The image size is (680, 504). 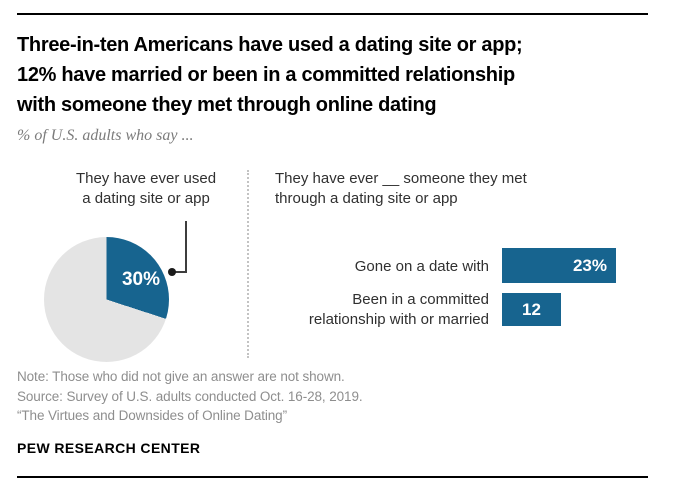 What do you see at coordinates (366, 198) in the screenshot?
I see `bar-heading-line-2: through a dating site or app` at bounding box center [366, 198].